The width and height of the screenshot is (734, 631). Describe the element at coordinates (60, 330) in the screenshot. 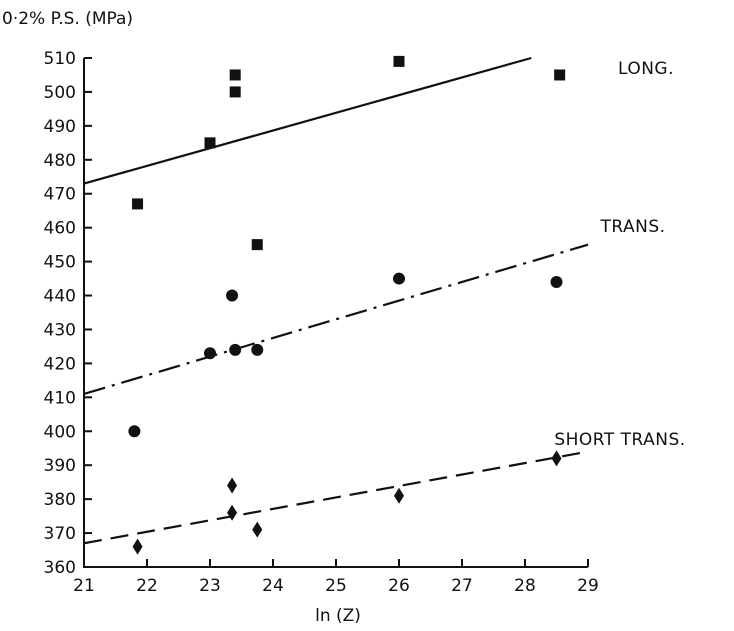

I see `y-tick-label: 430` at that location.